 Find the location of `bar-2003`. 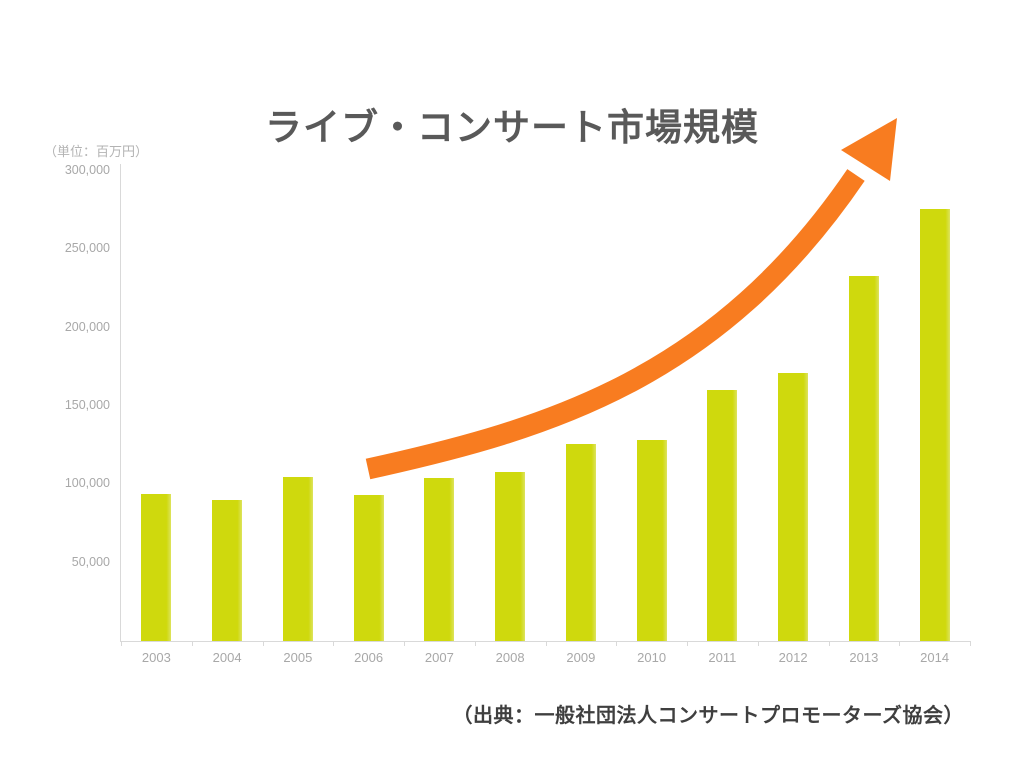

bar-2003 is located at coordinates (156, 567).